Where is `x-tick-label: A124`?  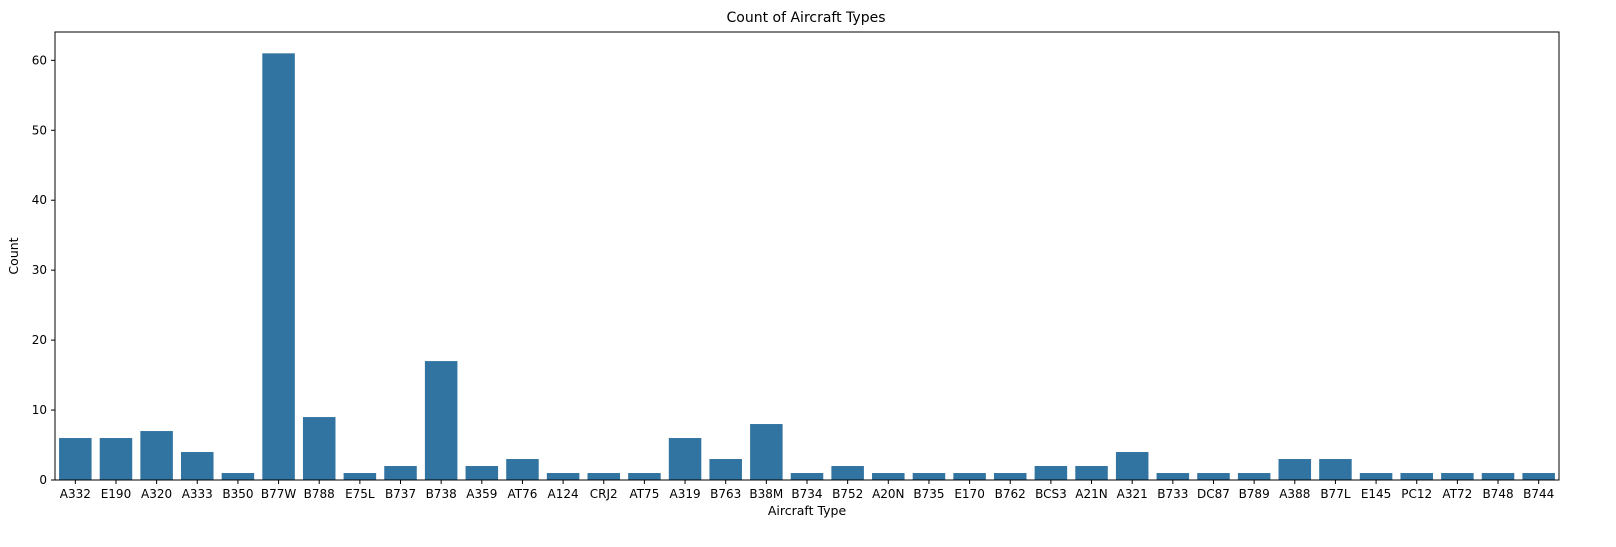 x-tick-label: A124 is located at coordinates (563, 494).